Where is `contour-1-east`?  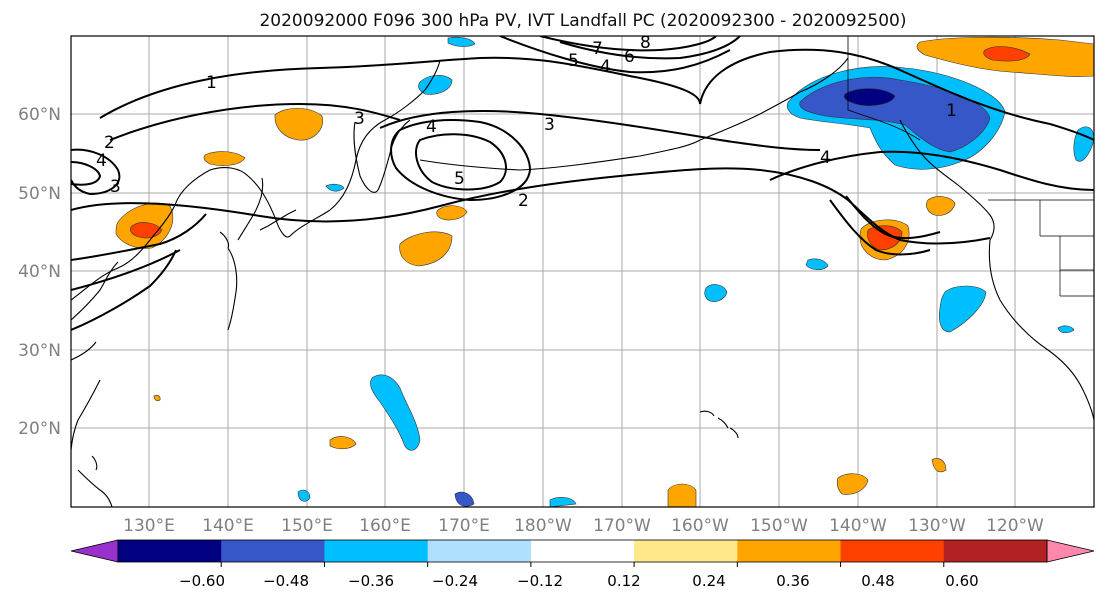
contour-1-east is located at coordinates (875, 86).